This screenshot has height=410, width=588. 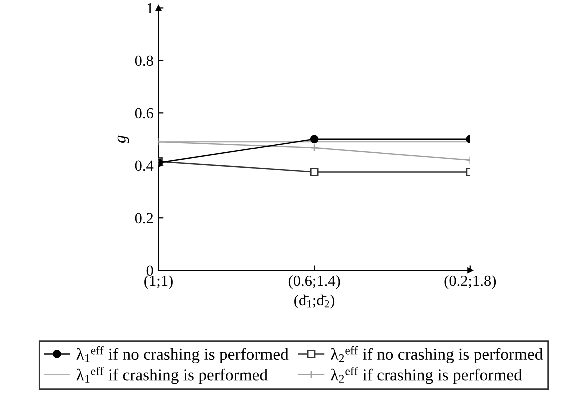 What do you see at coordinates (144, 113) in the screenshot?
I see `y-tick-label: 0.6` at bounding box center [144, 113].